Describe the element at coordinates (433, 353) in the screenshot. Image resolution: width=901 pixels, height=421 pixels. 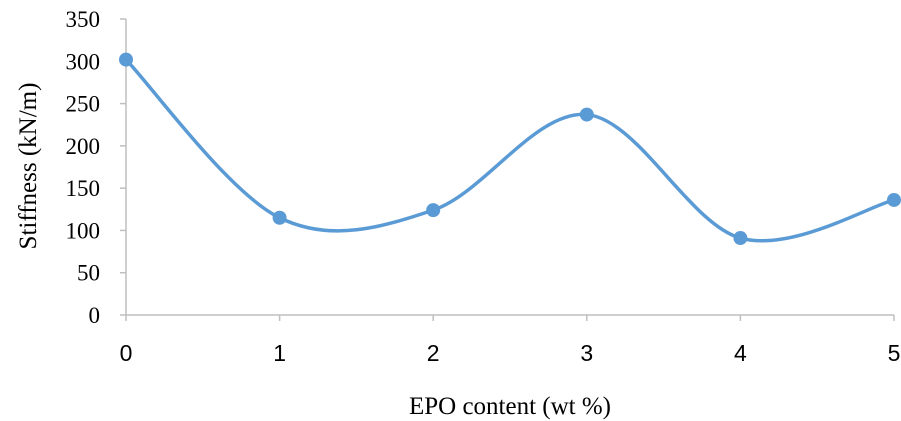
I see `x-tick-label: 2` at that location.